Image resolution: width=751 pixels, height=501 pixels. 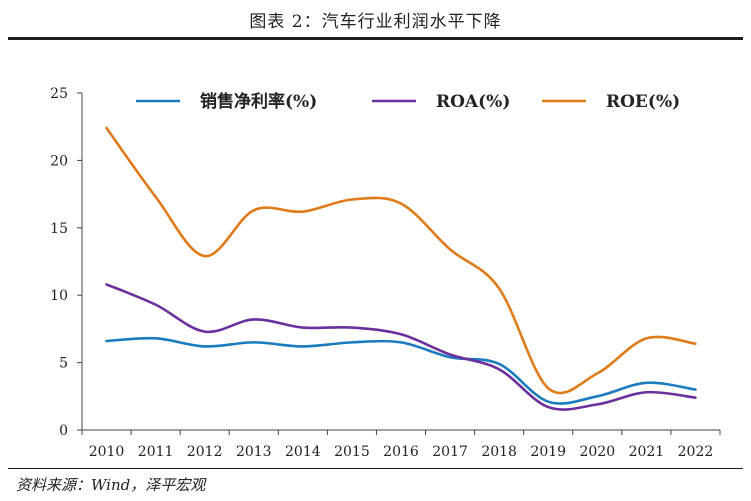 I want to click on x-tick-label: 2015, so click(x=352, y=452).